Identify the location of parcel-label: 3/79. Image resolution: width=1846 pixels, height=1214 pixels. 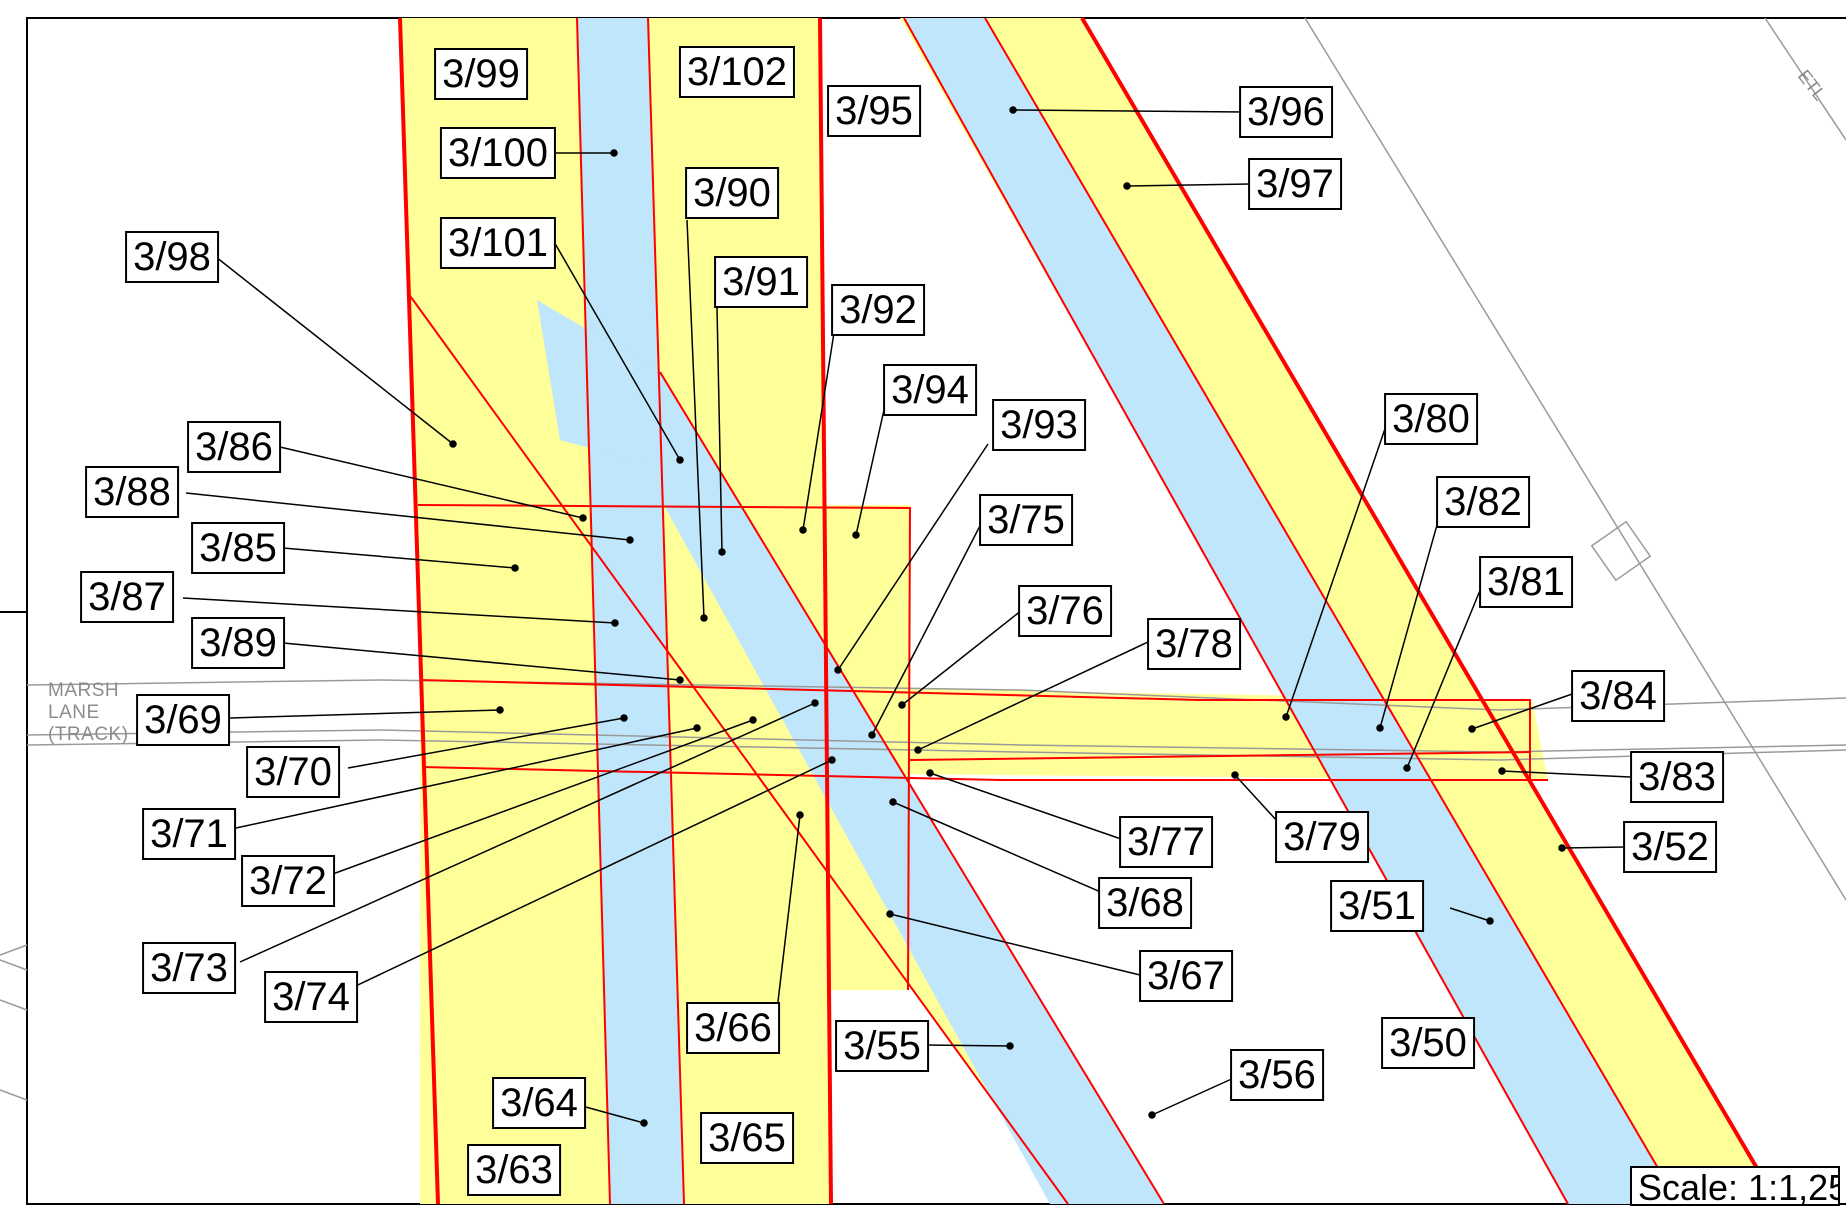
(1322, 837).